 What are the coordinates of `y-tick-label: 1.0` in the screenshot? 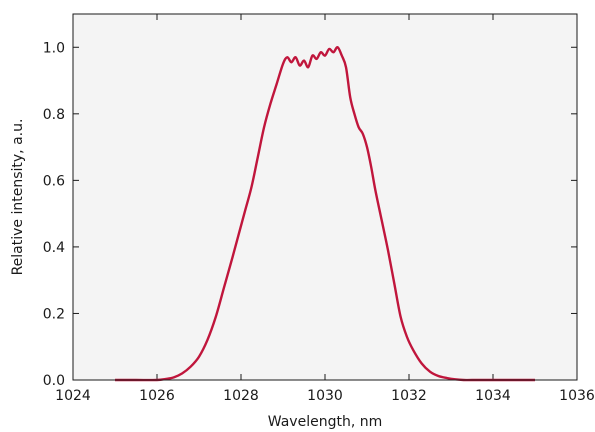 It's located at (54, 48).